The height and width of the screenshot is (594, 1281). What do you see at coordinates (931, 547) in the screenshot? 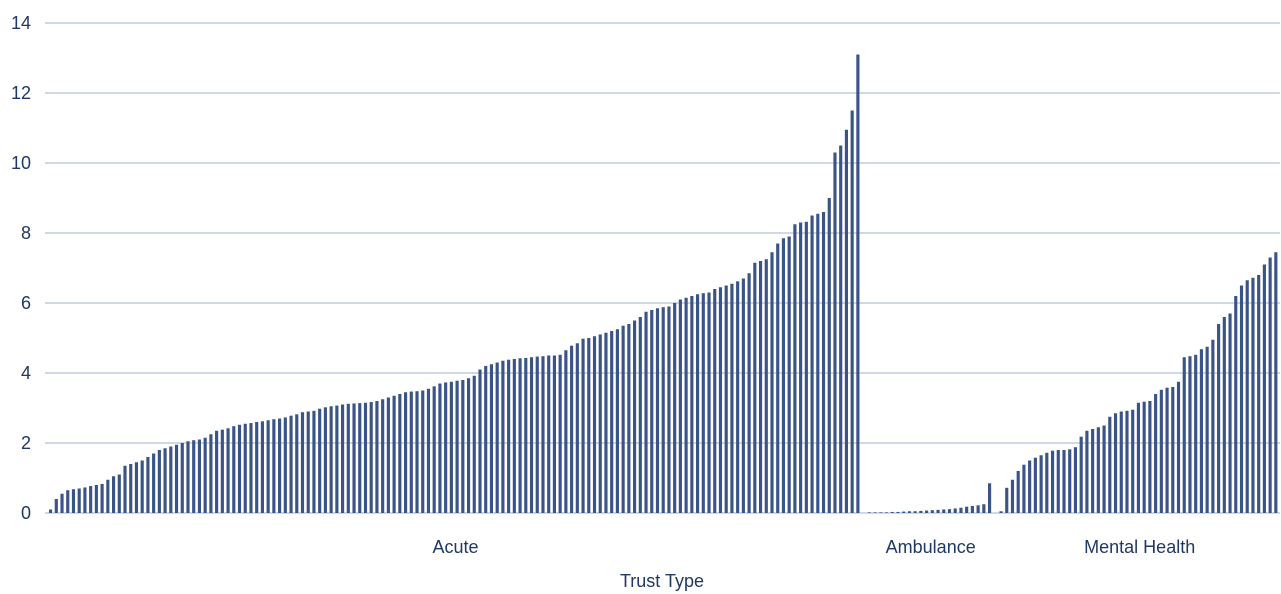
I see `x-group-label: Ambulance` at bounding box center [931, 547].